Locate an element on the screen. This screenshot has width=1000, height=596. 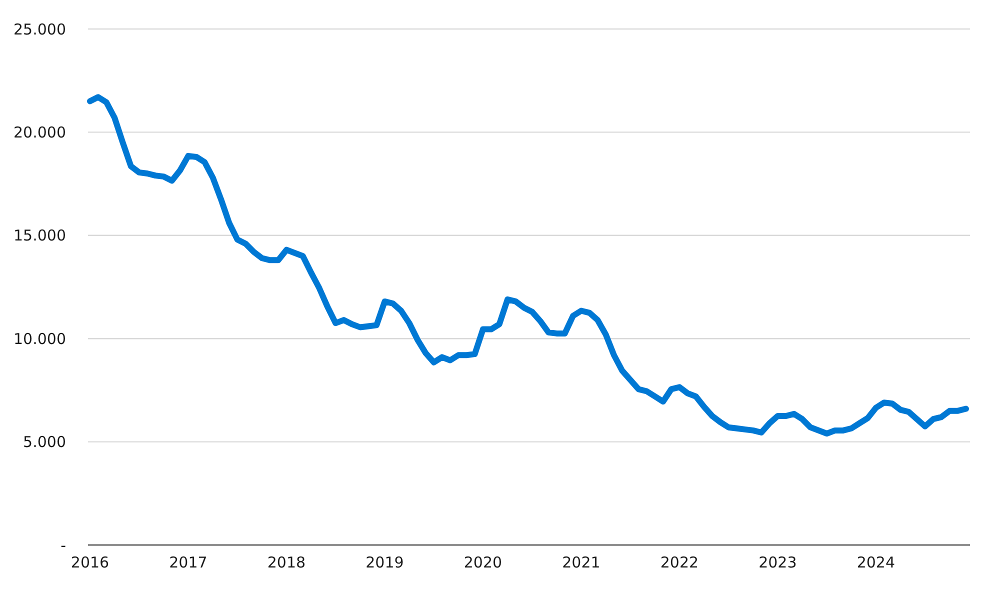
x-tick-label: 2016 is located at coordinates (90, 563).